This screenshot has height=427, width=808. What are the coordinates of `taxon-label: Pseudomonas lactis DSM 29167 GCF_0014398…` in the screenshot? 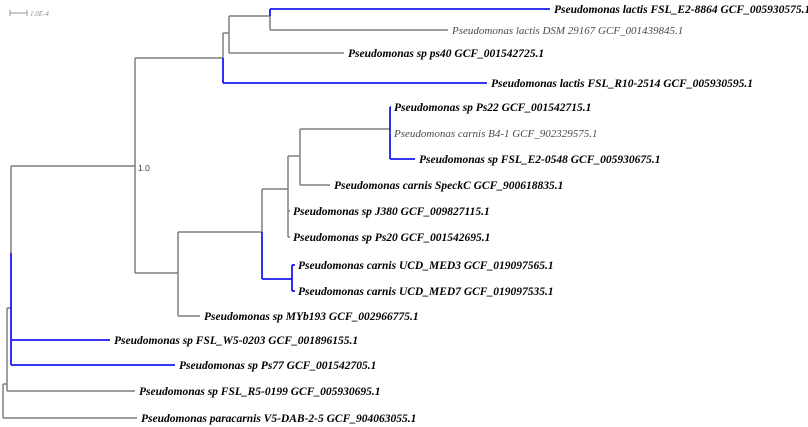 It's located at (567, 31).